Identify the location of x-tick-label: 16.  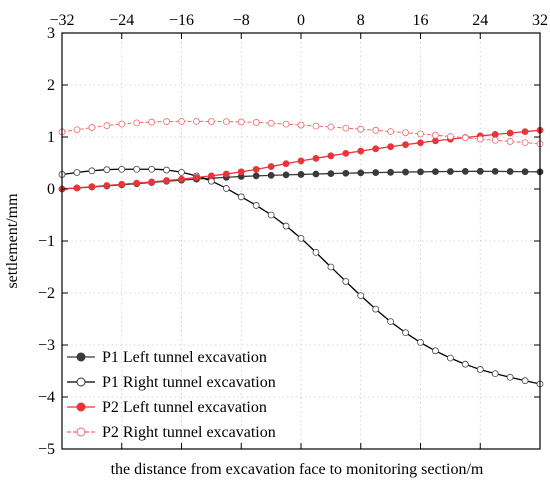
(421, 20).